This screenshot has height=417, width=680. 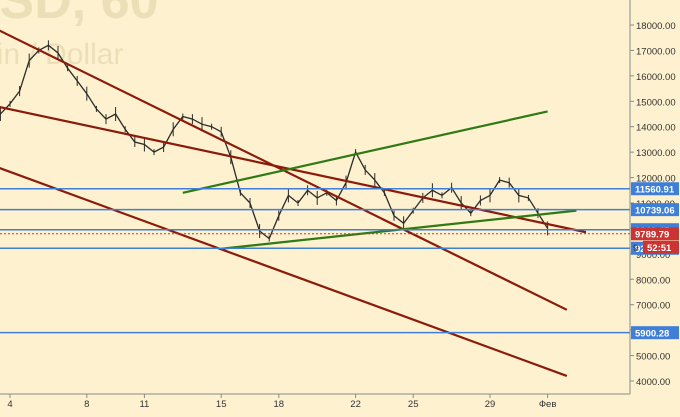 I want to click on y-tick-label: 16000.00, so click(x=656, y=77).